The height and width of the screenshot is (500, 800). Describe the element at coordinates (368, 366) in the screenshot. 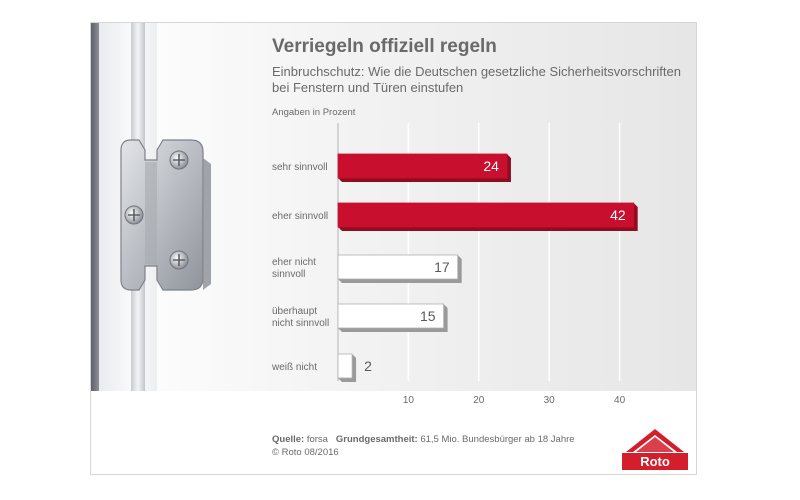

I see `bar-value-label-4: 2` at that location.